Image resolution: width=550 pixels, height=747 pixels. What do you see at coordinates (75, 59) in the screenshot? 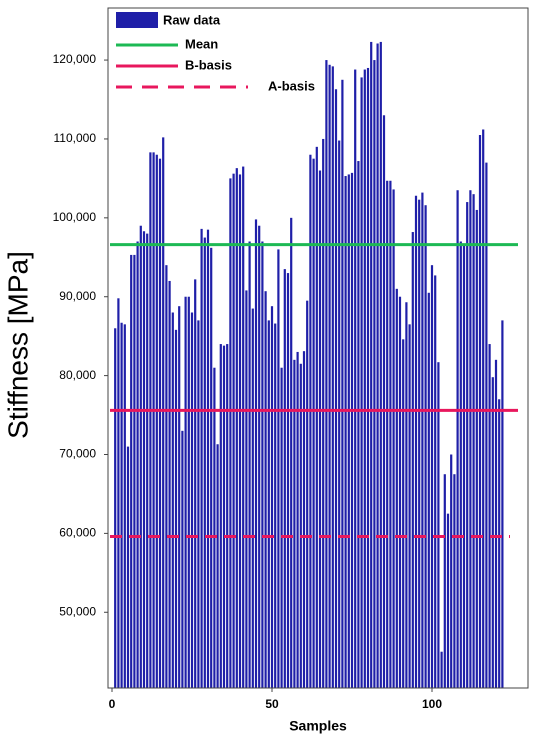
I see `y-tick-label: 120,000` at bounding box center [75, 59].